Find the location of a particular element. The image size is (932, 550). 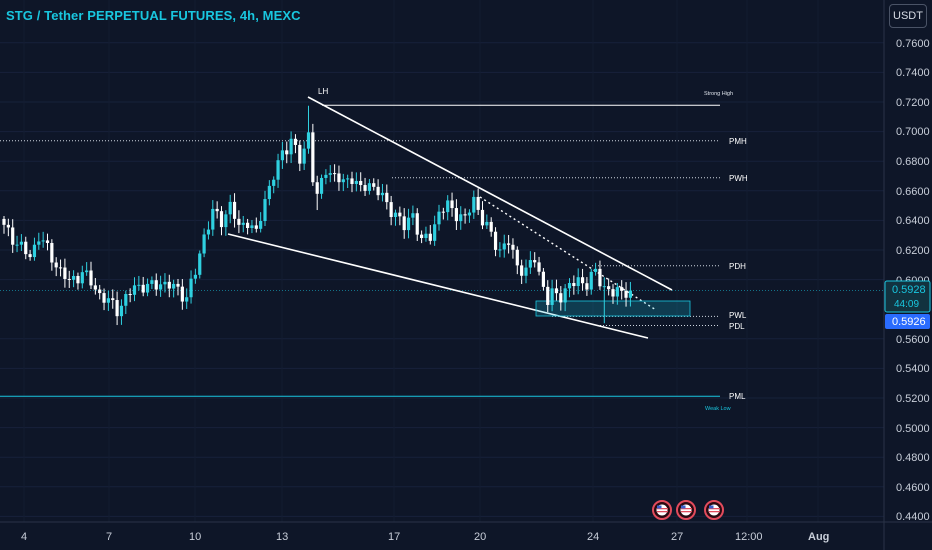

y-tick: 0.6600 is located at coordinates (913, 192).